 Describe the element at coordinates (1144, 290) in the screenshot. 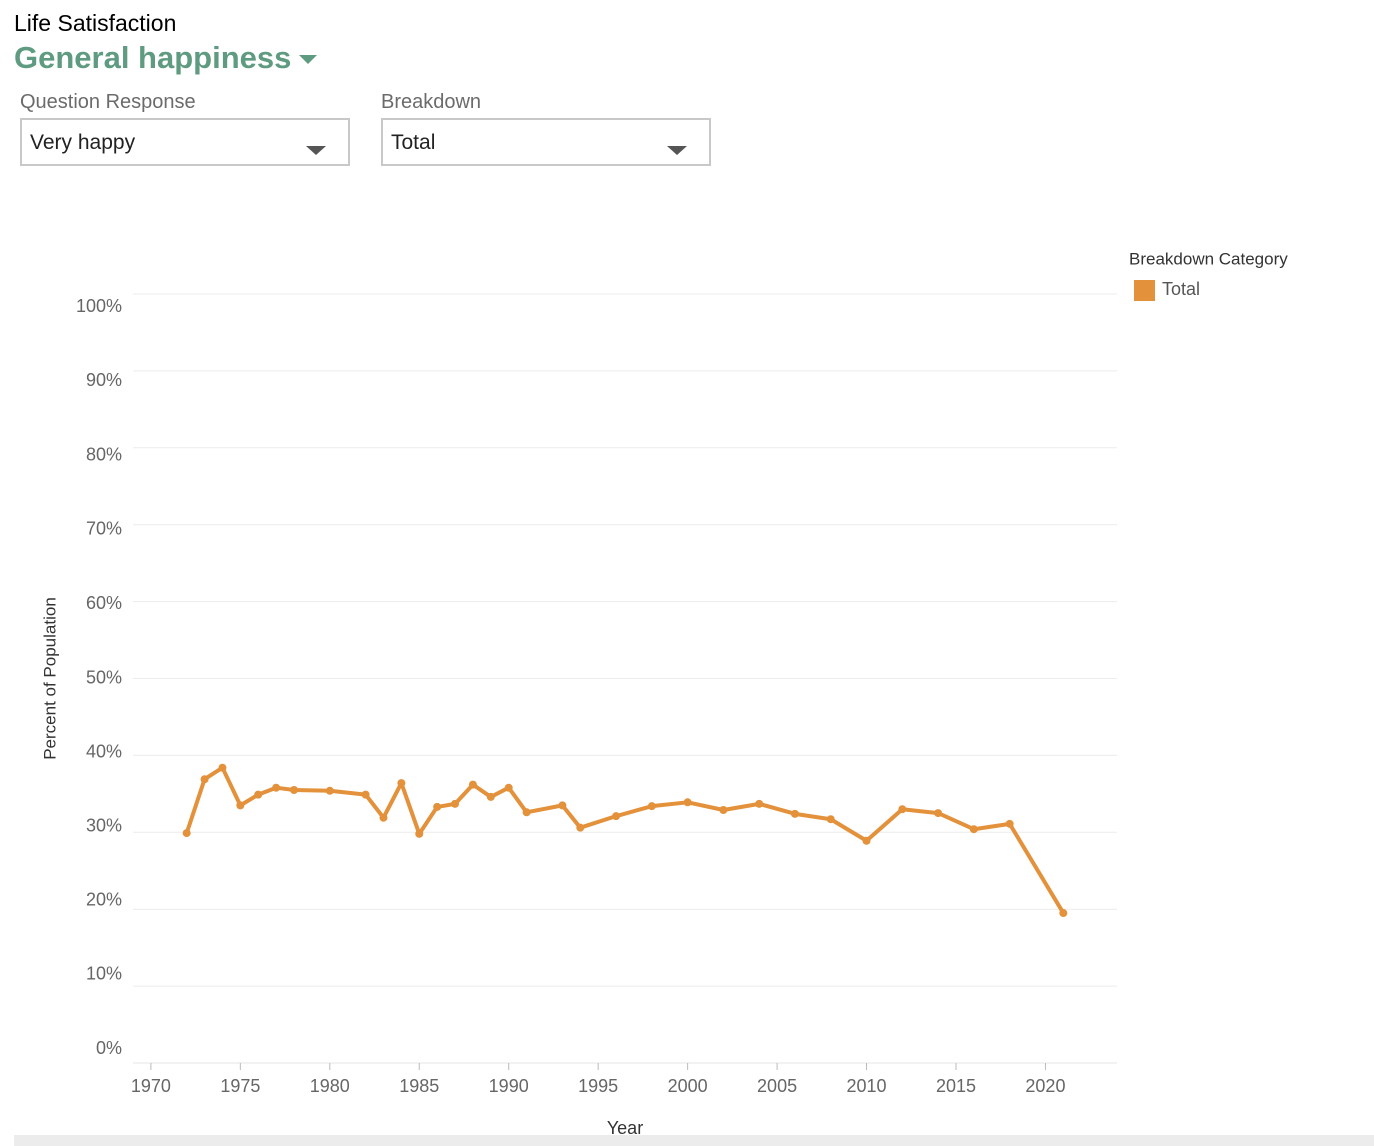

I see `legend-swatch` at that location.